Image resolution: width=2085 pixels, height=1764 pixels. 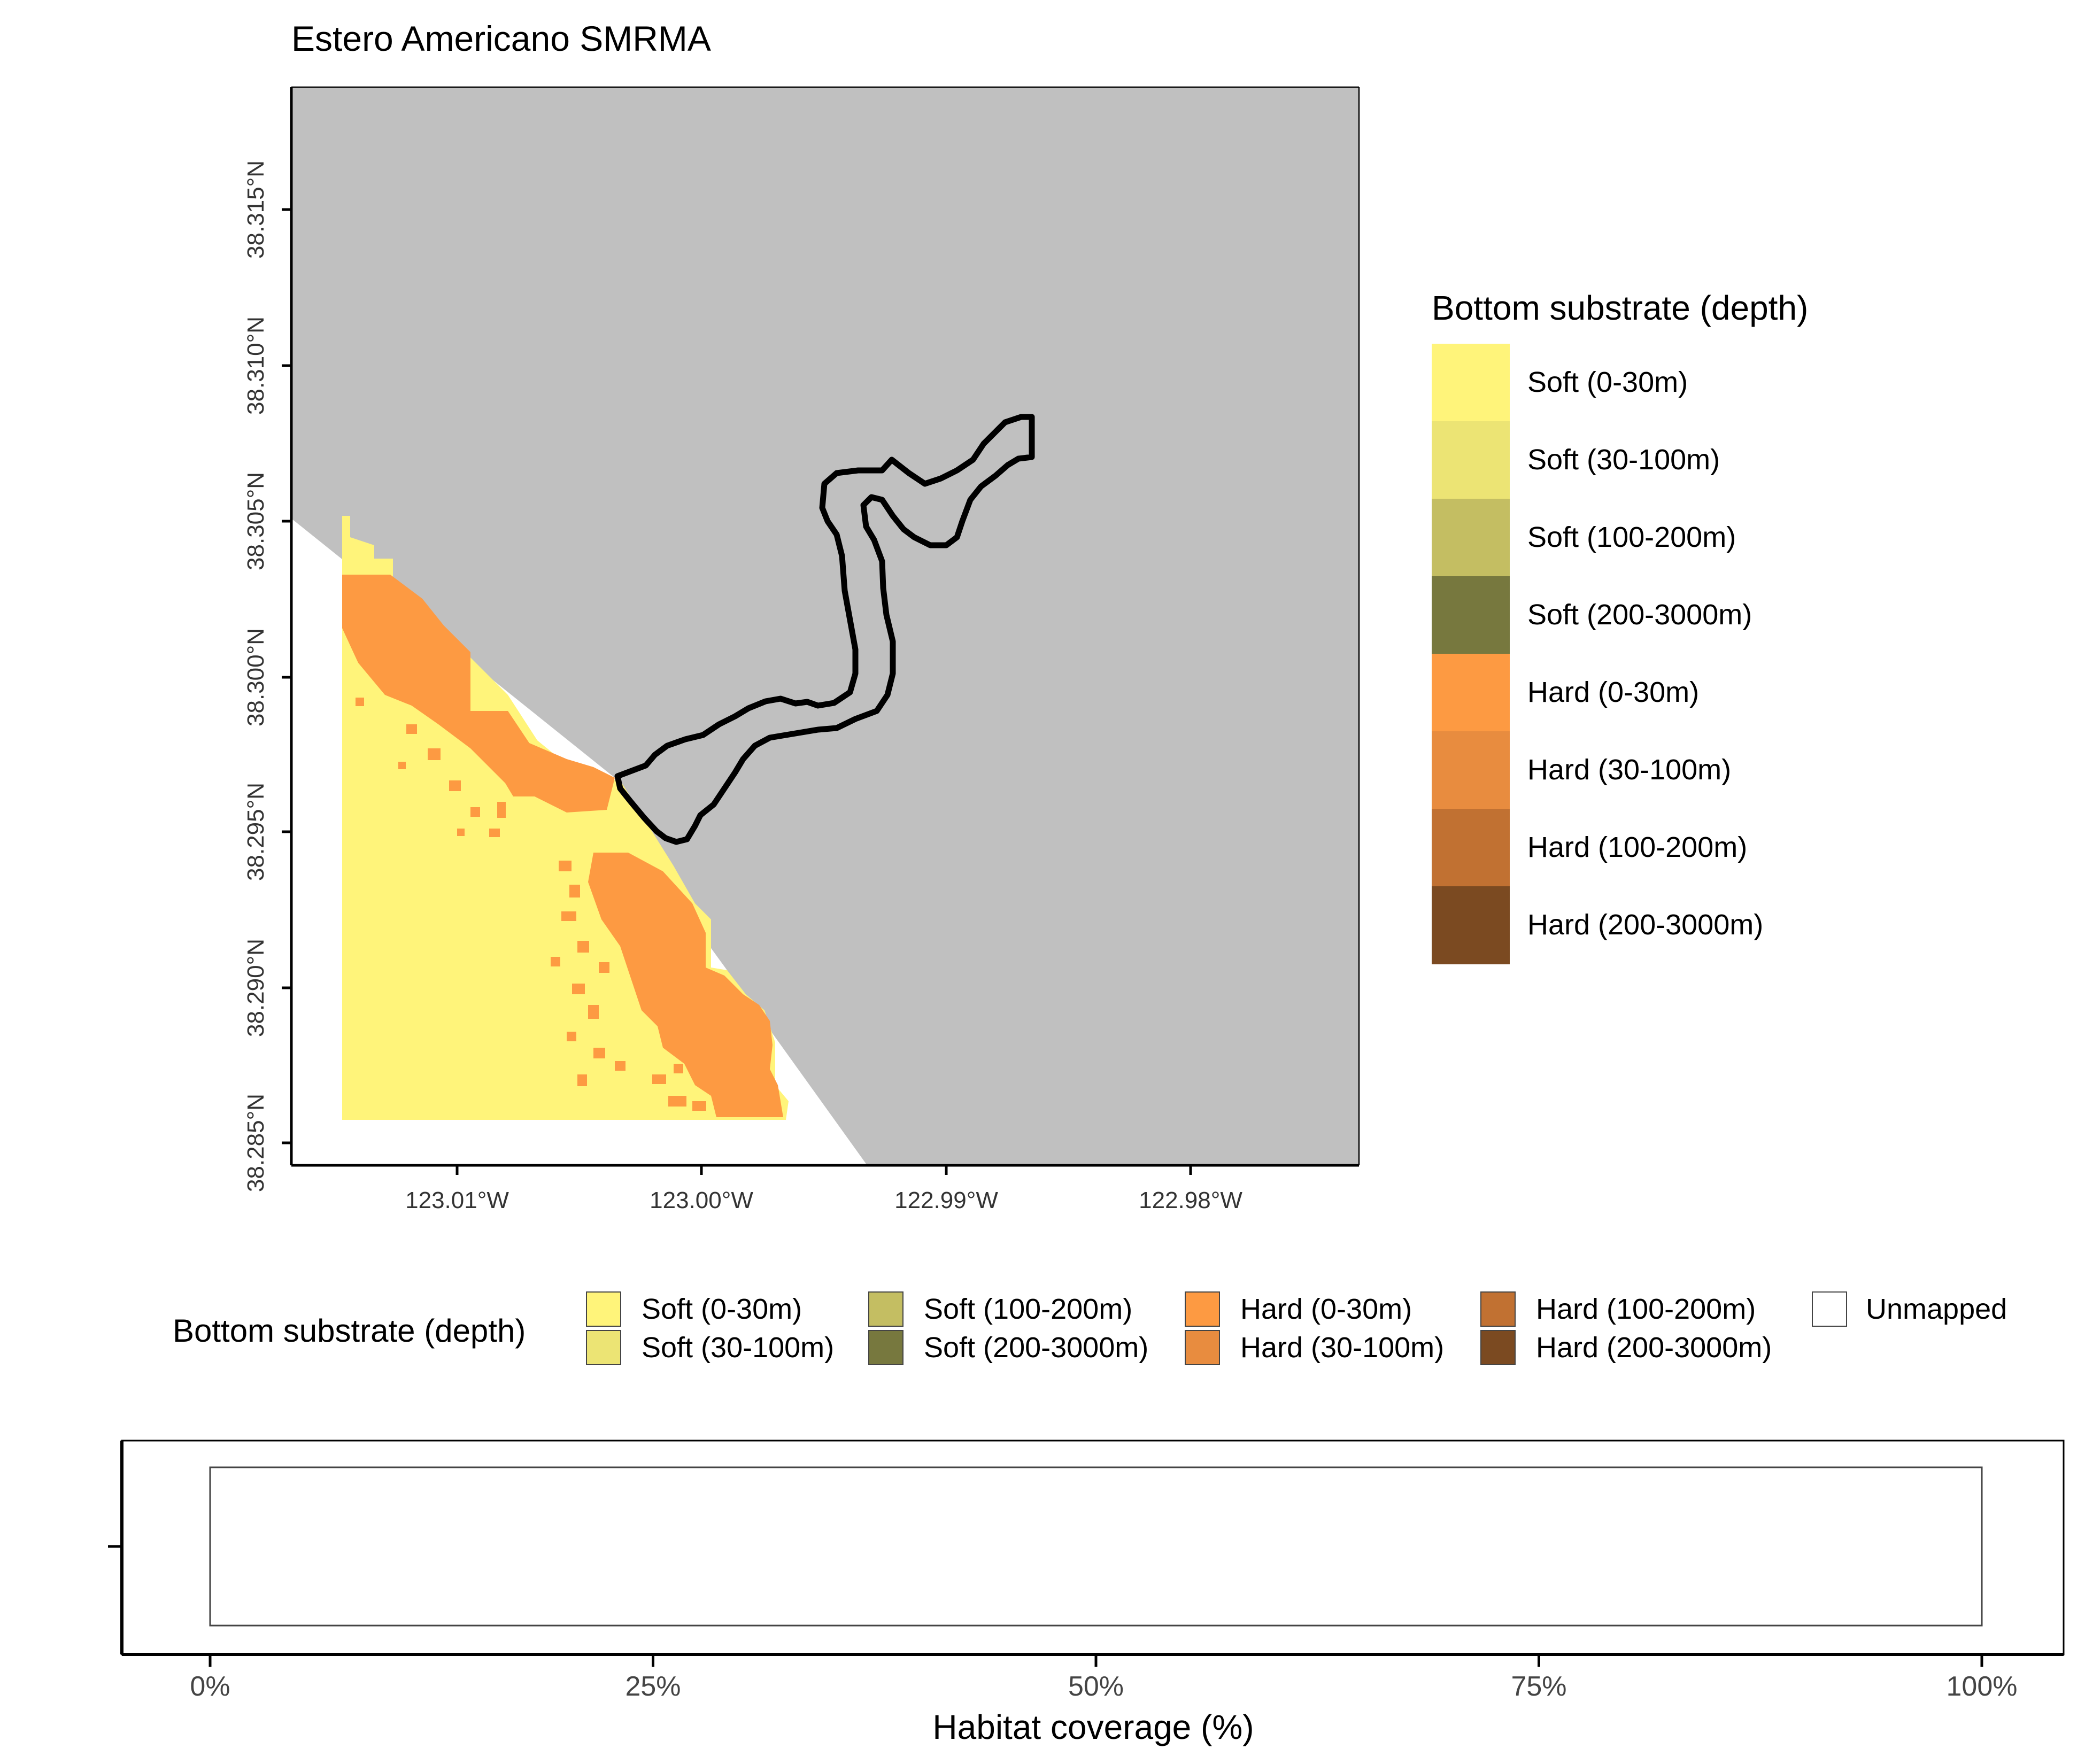 I want to click on coverage-bar, so click(x=1096, y=1547).